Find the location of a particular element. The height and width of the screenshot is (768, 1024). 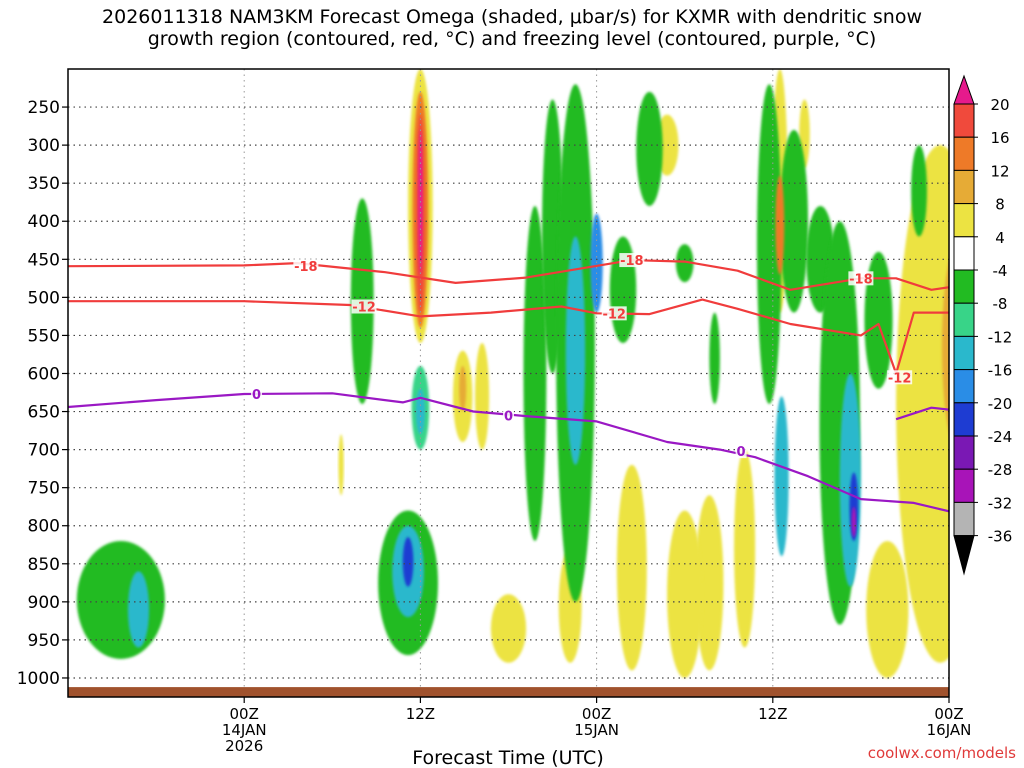

y-tick-label-1: 300 is located at coordinates (44, 146).